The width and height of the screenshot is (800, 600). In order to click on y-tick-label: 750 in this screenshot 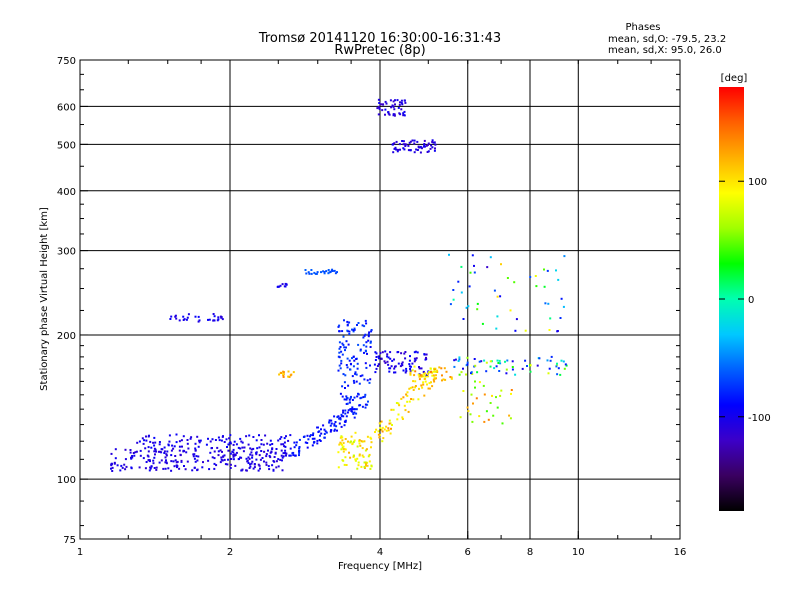, I will do `click(66, 61)`.